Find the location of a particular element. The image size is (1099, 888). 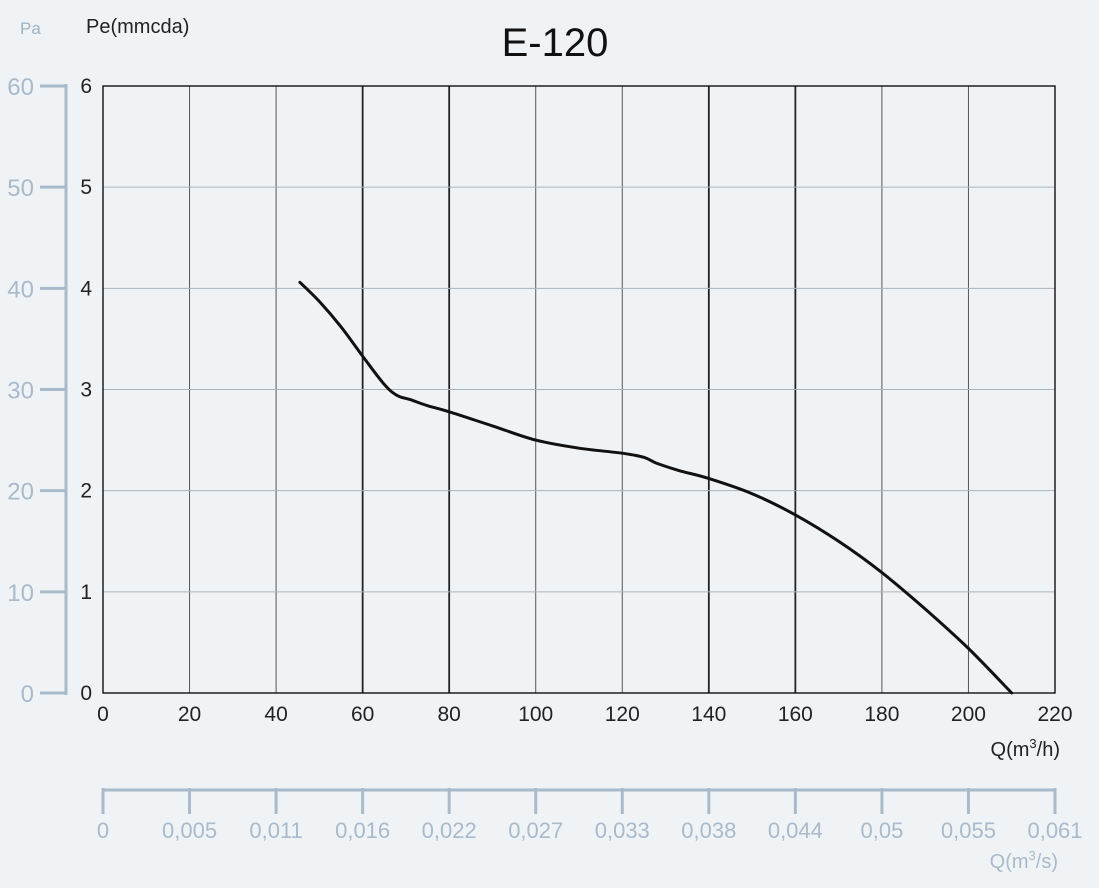

x-m3s-tick-label: 0,044 is located at coordinates (795, 830).